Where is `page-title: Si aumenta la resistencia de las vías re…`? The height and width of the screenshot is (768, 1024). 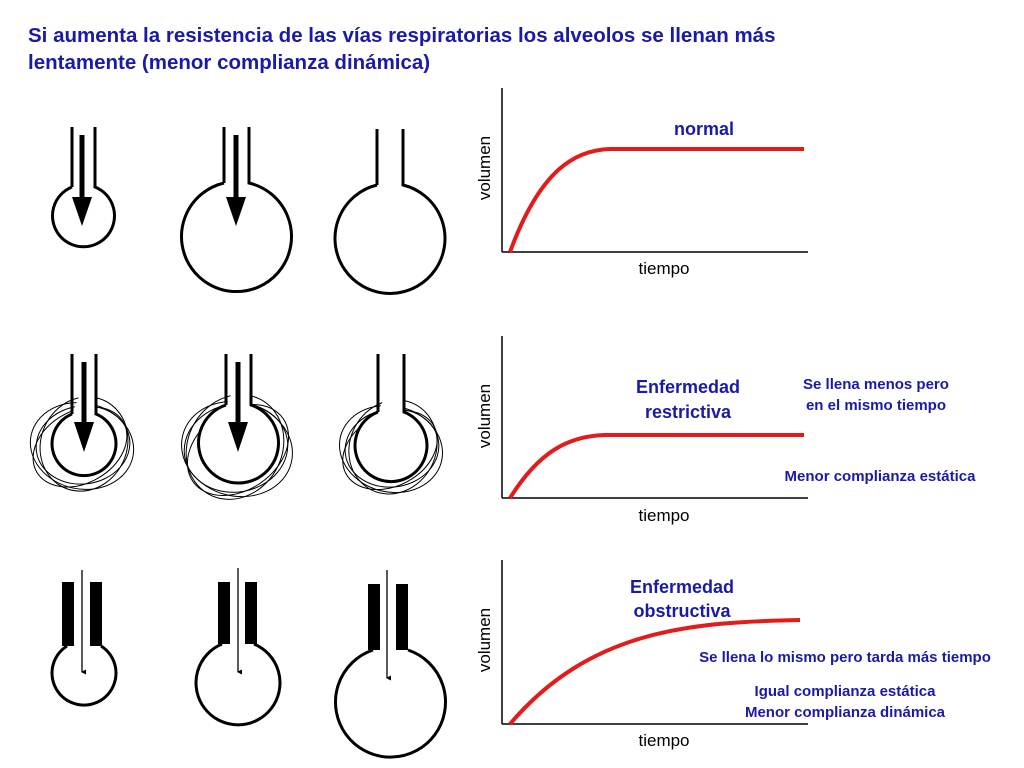 page-title: Si aumenta la resistencia de las vías re… is located at coordinates (508, 49).